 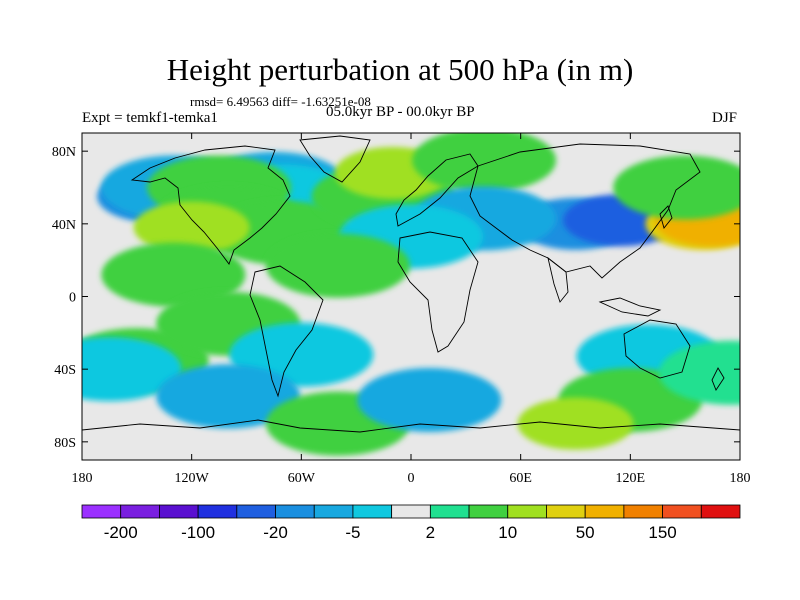 I want to click on period-label: 05.0kyr BP - 00.0kyr BP, so click(x=400, y=112).